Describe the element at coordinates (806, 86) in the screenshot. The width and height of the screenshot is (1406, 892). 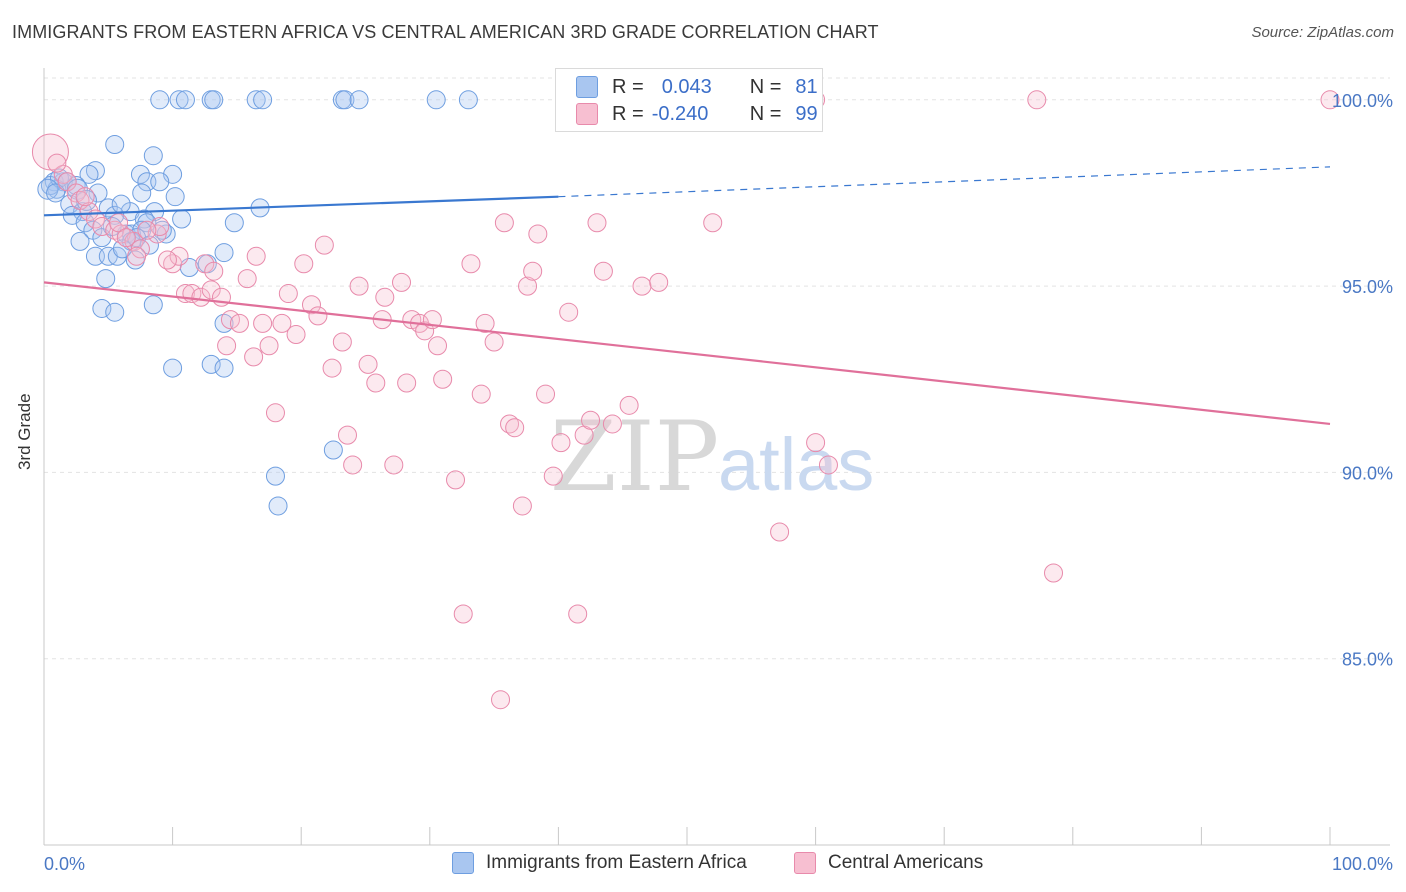
I see `legend-n-value: 81` at that location.